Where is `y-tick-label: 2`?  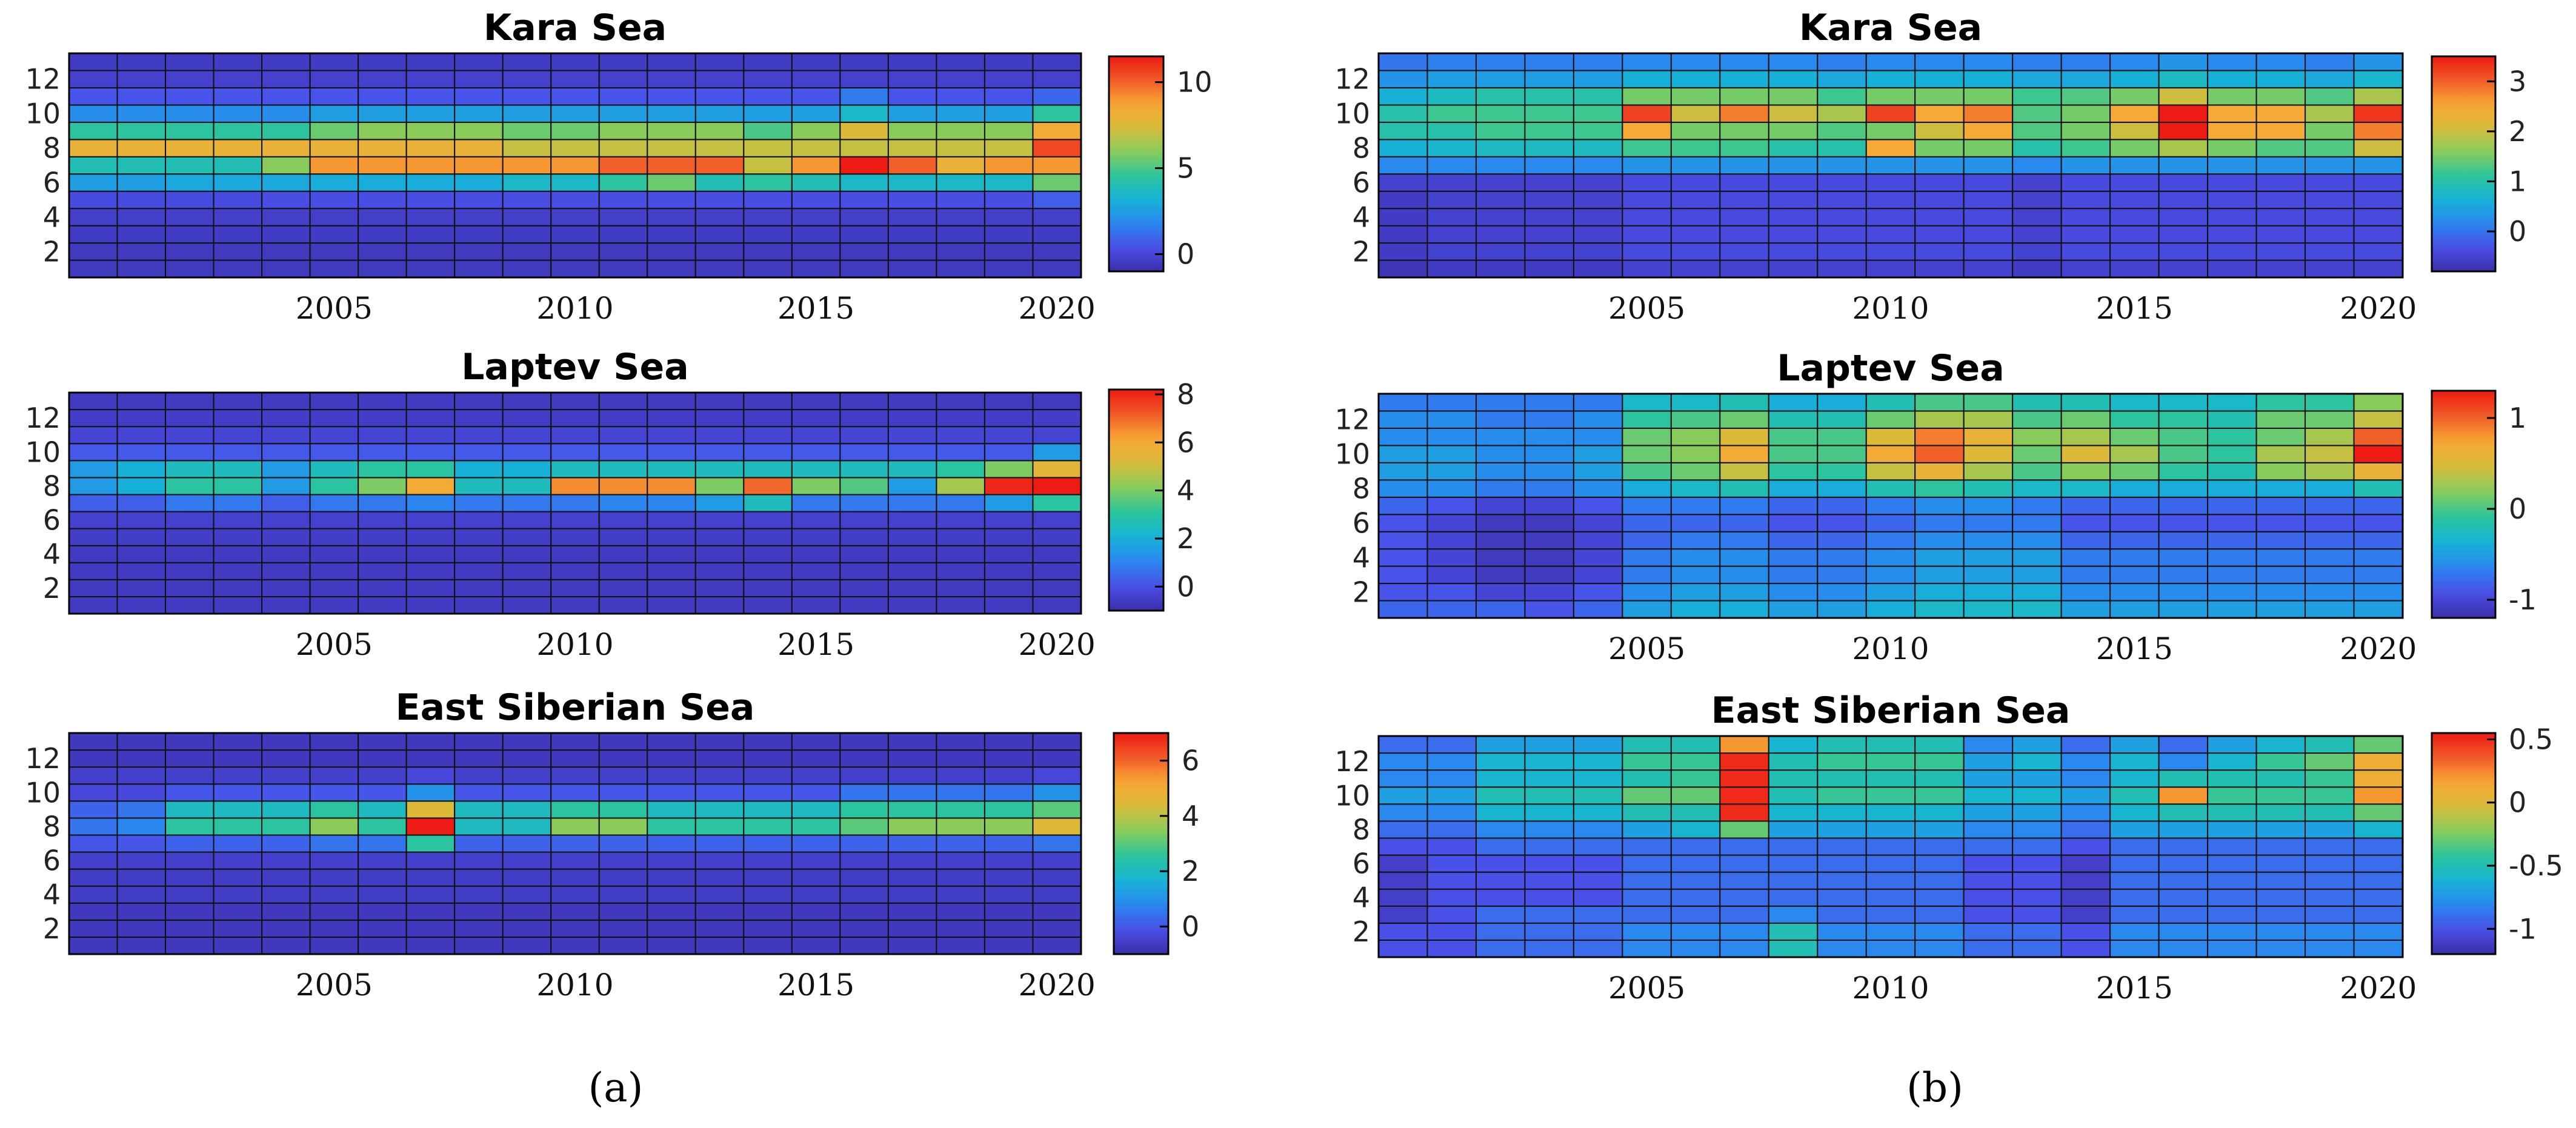
y-tick-label: 2 is located at coordinates (1361, 592).